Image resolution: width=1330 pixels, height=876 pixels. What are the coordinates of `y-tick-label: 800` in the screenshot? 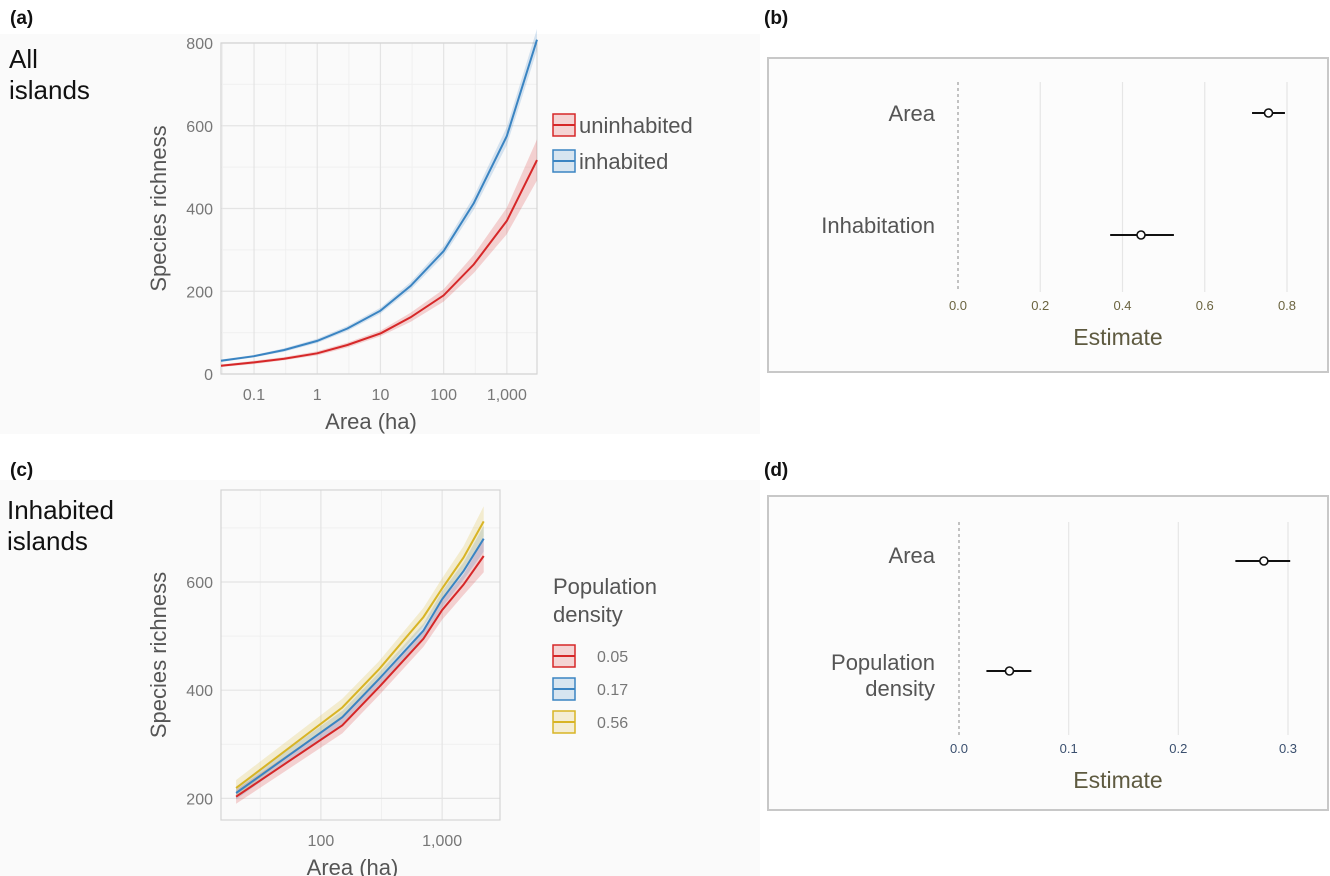 It's located at (199, 44).